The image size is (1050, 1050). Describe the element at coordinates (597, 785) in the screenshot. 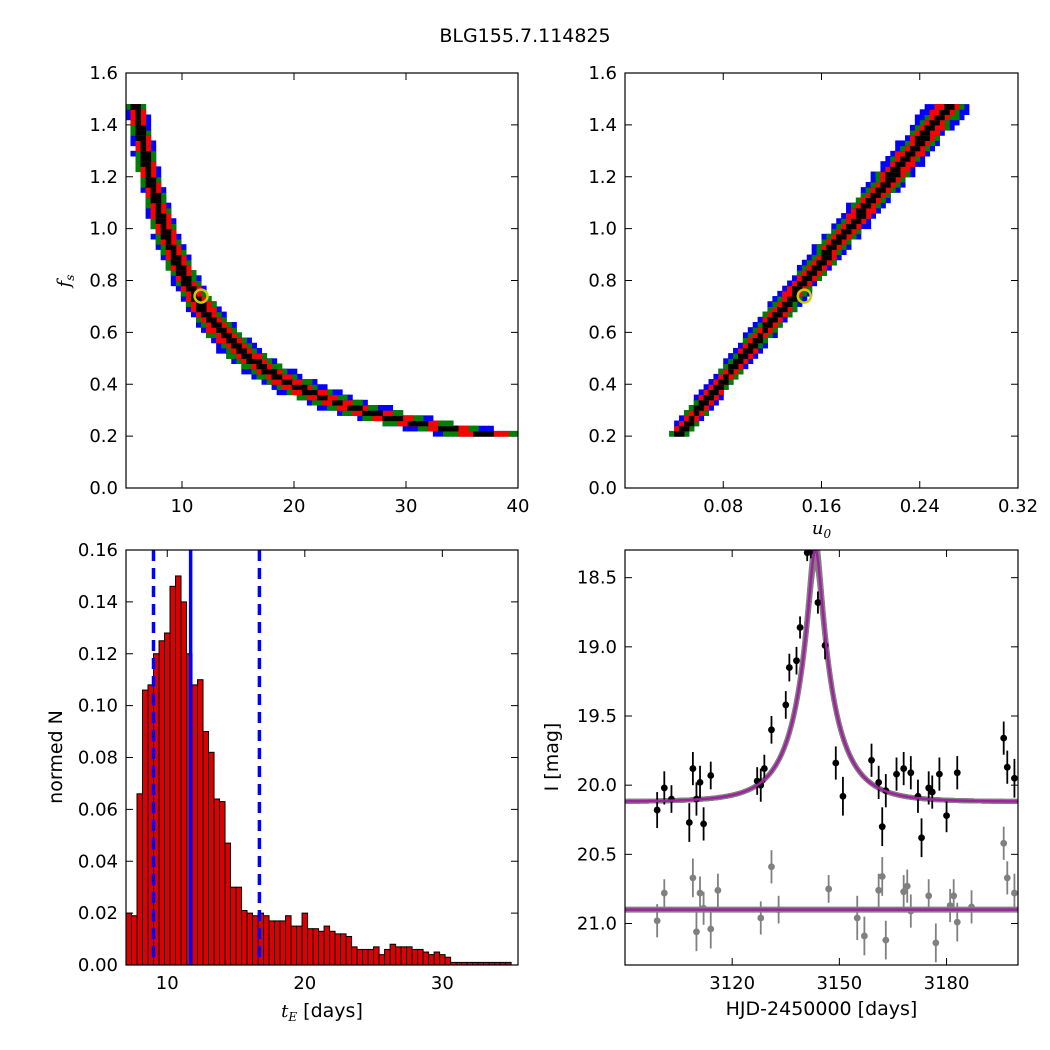

I see `y-tick-label: 20.0` at that location.